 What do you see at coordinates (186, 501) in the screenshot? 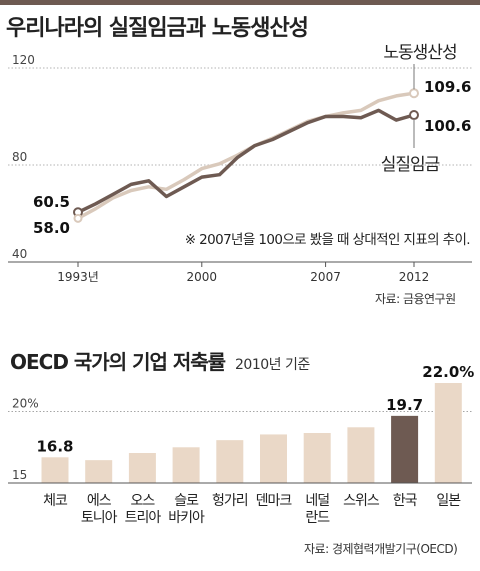
I see `category-label: 슬로` at bounding box center [186, 501].